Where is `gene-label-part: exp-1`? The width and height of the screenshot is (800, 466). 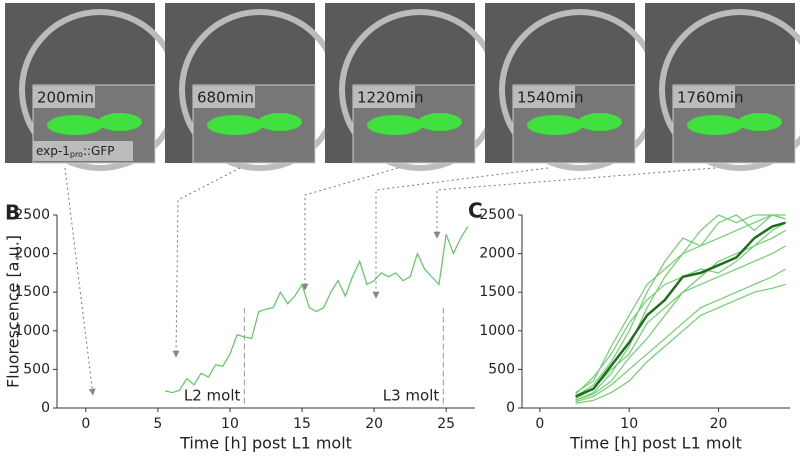
gene-label-part: exp-1 is located at coordinates (53, 151).